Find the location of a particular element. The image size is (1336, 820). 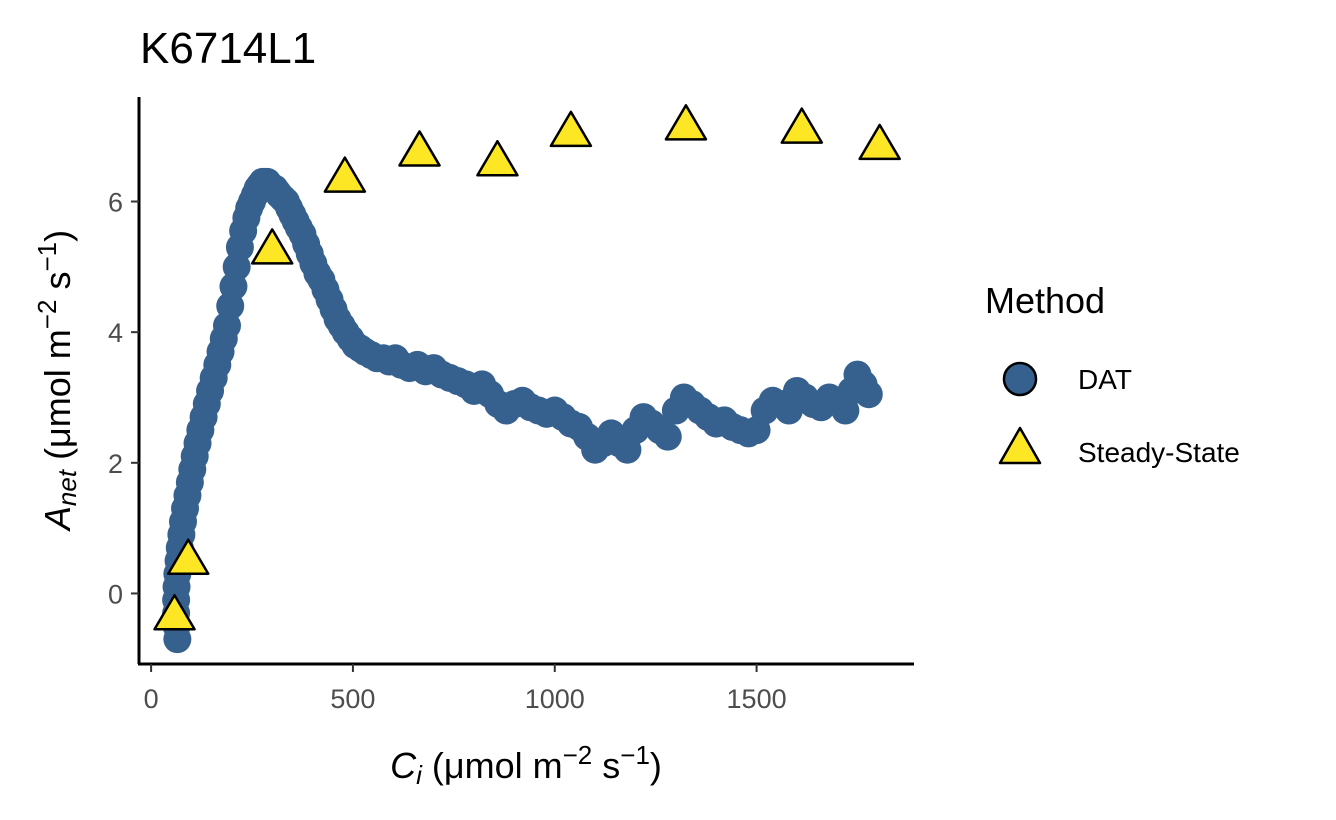

legend-label-steady-state: Steady-State is located at coordinates (1159, 452).